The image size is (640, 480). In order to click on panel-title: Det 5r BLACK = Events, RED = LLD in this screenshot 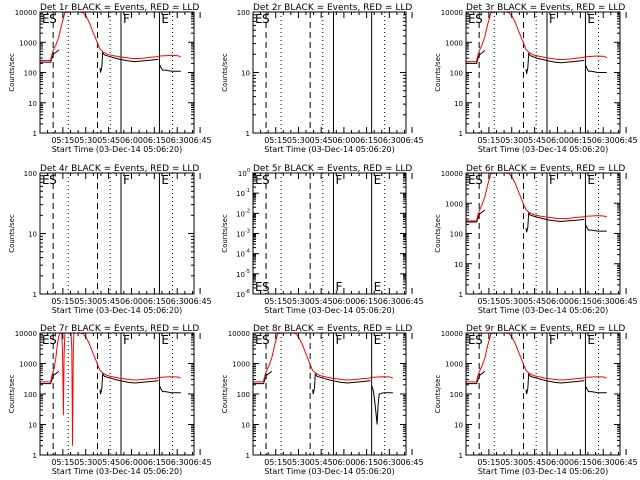, I will do `click(332, 169)`.